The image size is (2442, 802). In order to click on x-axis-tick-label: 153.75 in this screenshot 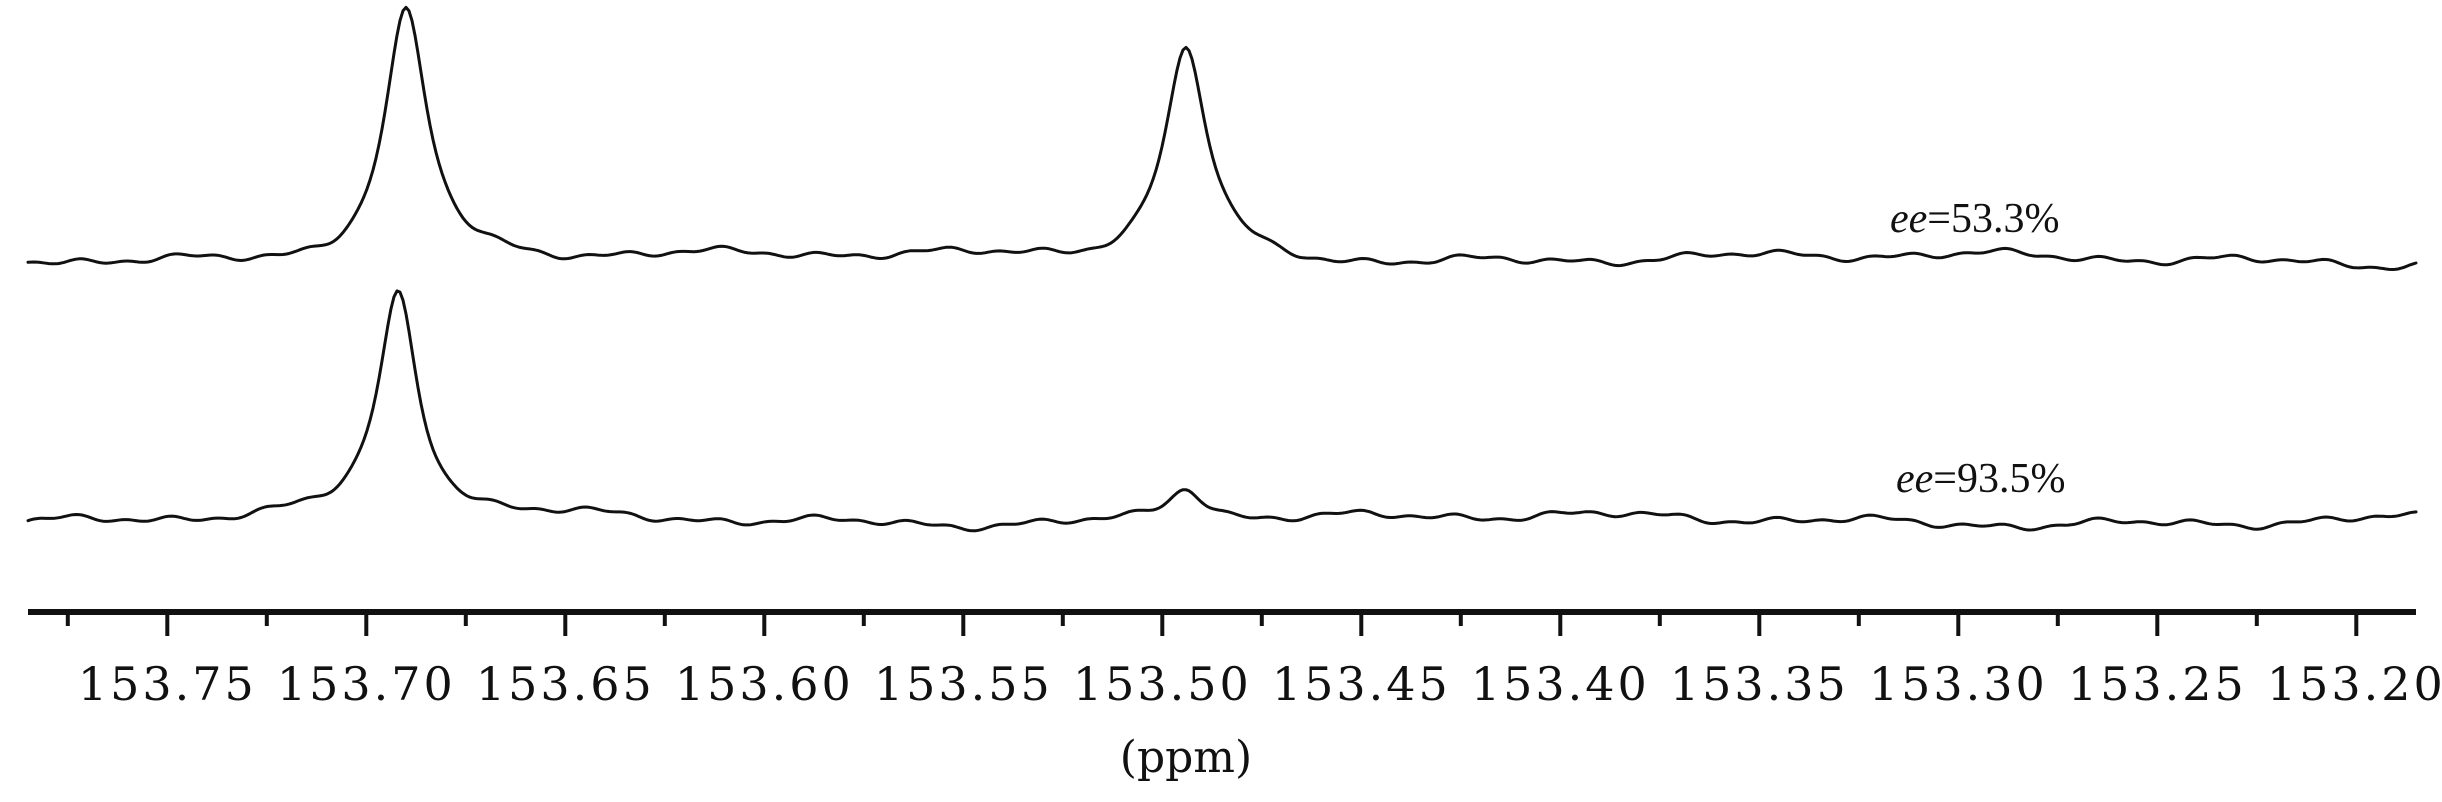, I will do `click(167, 684)`.